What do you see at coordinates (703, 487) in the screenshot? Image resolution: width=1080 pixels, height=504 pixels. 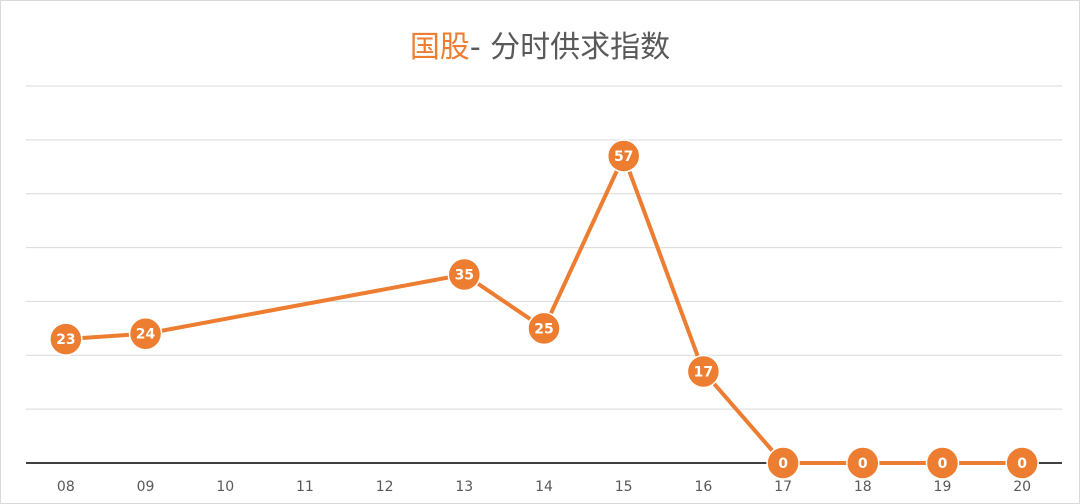 I see `x-tick-label: 16` at bounding box center [703, 487].